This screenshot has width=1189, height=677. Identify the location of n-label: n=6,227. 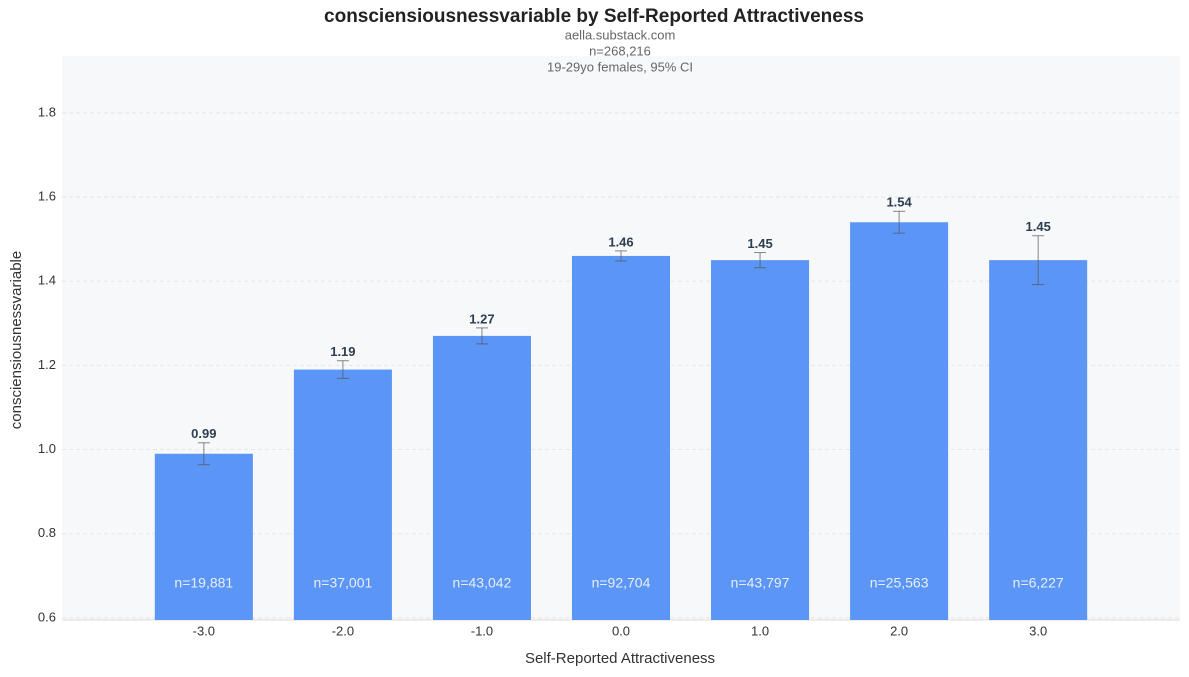
(1038, 583).